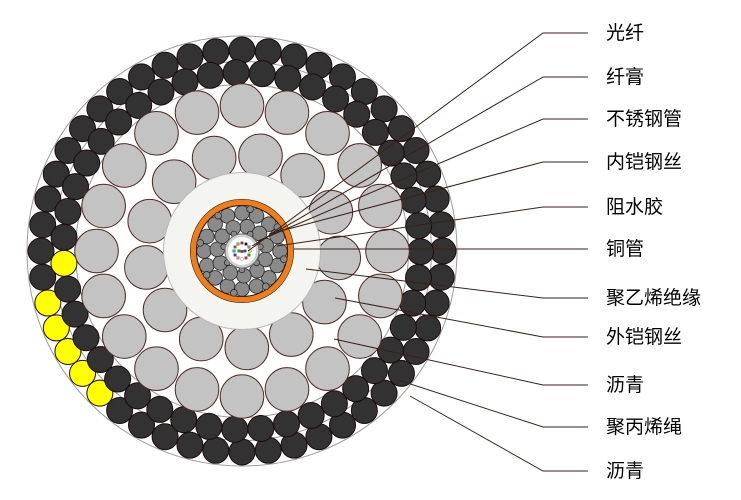 The height and width of the screenshot is (500, 741). Describe the element at coordinates (653, 298) in the screenshot. I see `layer-label: 聚乙烯绝缘` at that location.